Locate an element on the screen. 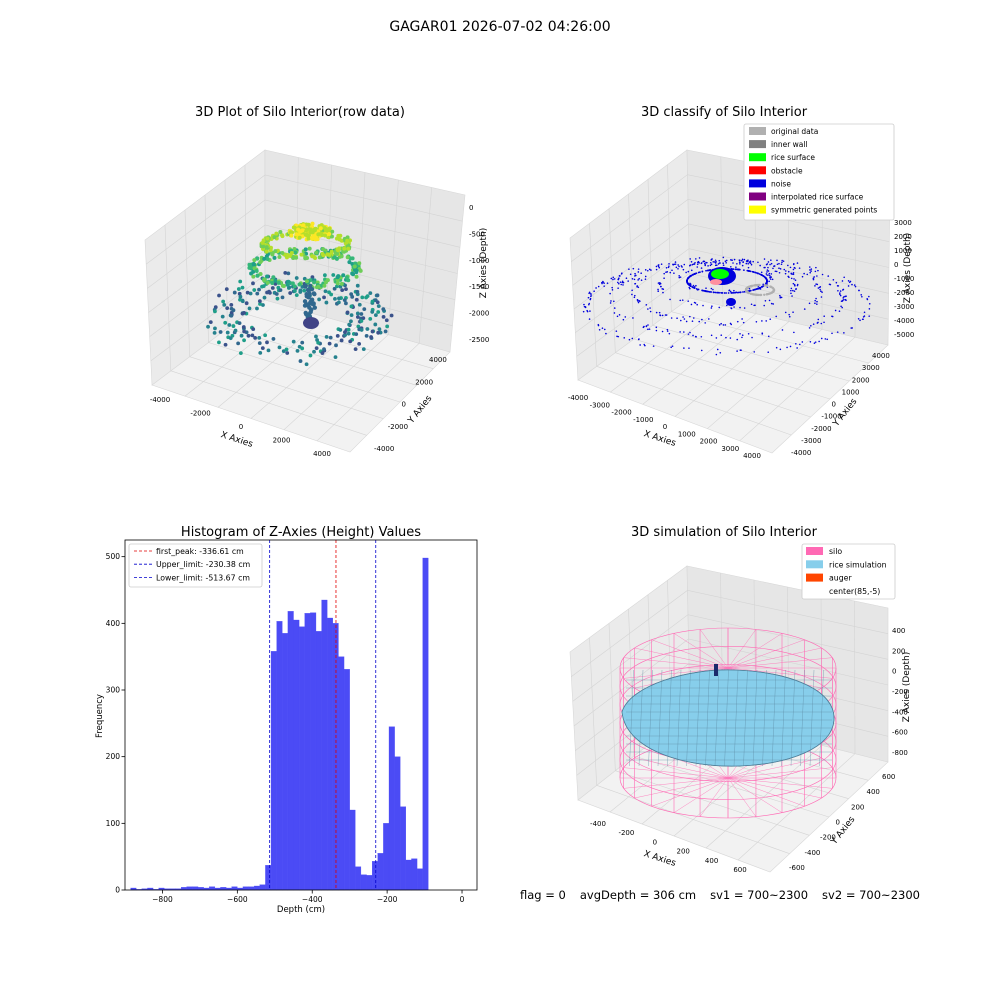 The height and width of the screenshot is (1000, 1000). raw-y-tick: 0 is located at coordinates (404, 405).